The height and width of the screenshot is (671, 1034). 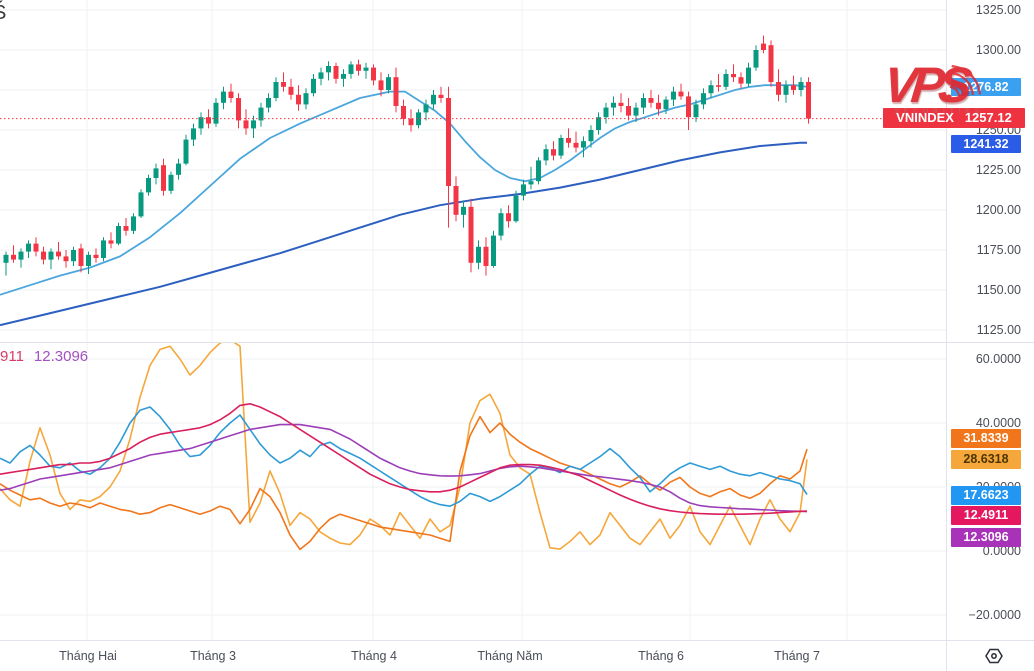 What do you see at coordinates (994, 615) in the screenshot?
I see `indicator-tick: −20.0000` at bounding box center [994, 615].